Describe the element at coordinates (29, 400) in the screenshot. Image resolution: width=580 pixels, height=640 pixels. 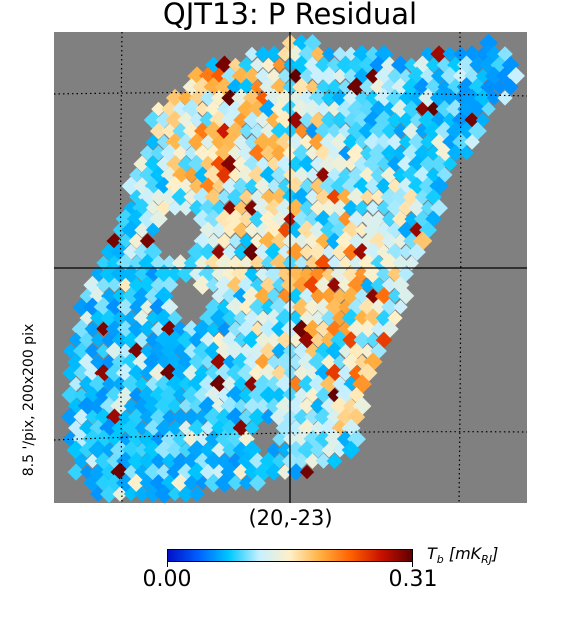
I see `resolution-label: 8.5 '/pix, 200x200 pix` at that location.